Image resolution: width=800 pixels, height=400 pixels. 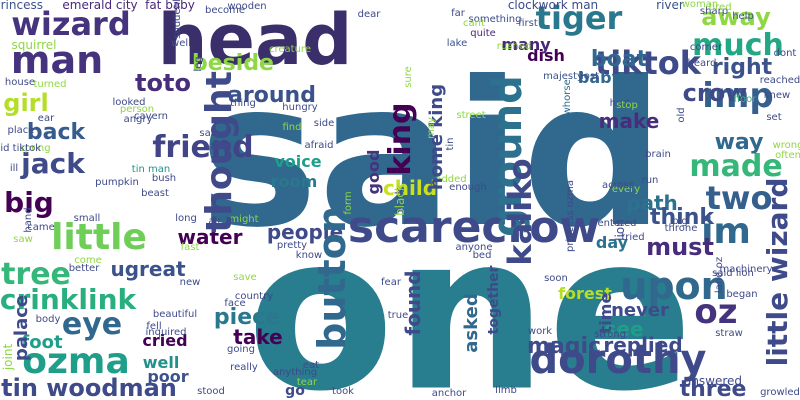 What do you see at coordinates (474, 23) in the screenshot?
I see `word-cant: cant` at bounding box center [474, 23].